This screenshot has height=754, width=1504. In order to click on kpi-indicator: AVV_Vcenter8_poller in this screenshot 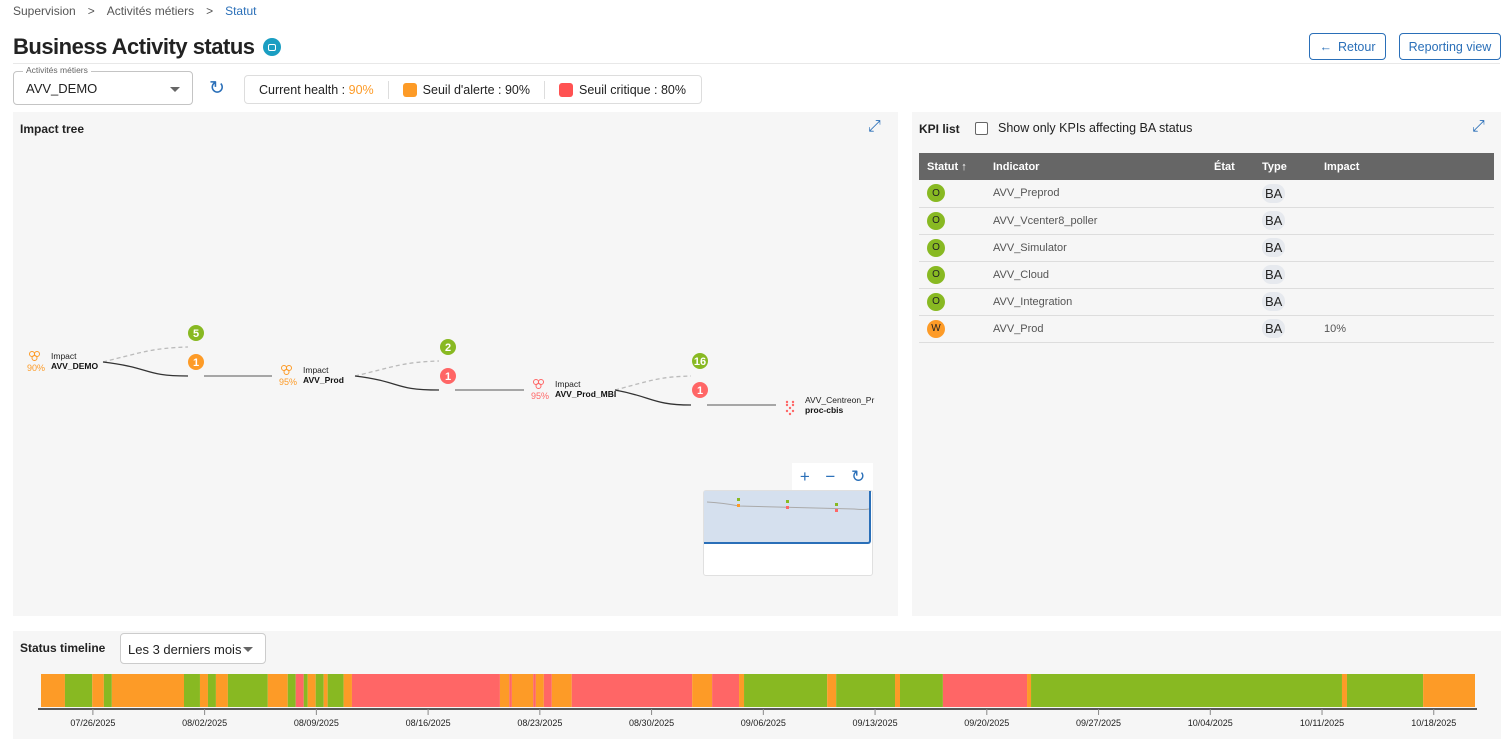, I will do `click(1095, 221)`.